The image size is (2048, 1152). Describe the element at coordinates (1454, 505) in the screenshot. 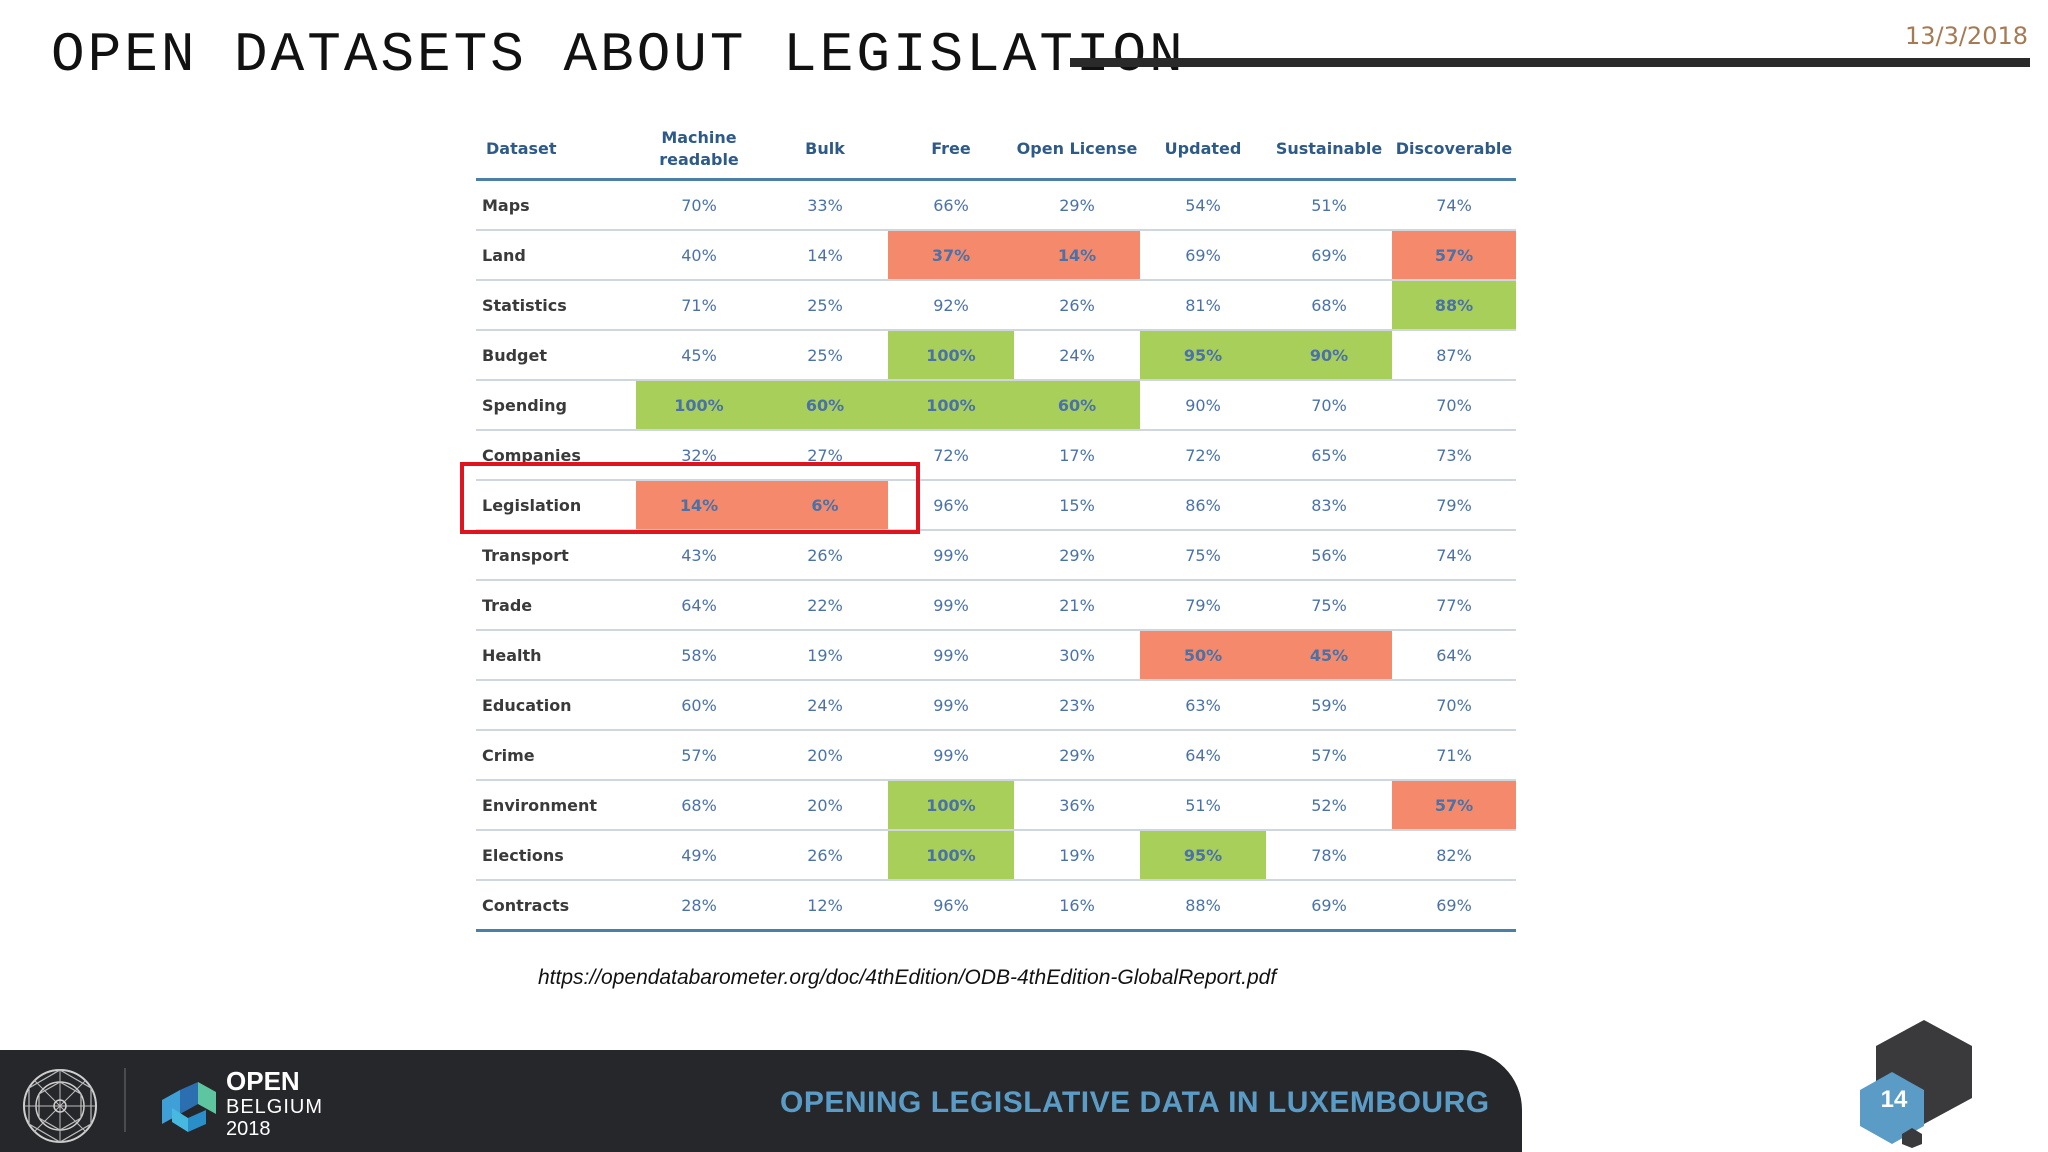

I see `cell-discoverable: 79%` at that location.